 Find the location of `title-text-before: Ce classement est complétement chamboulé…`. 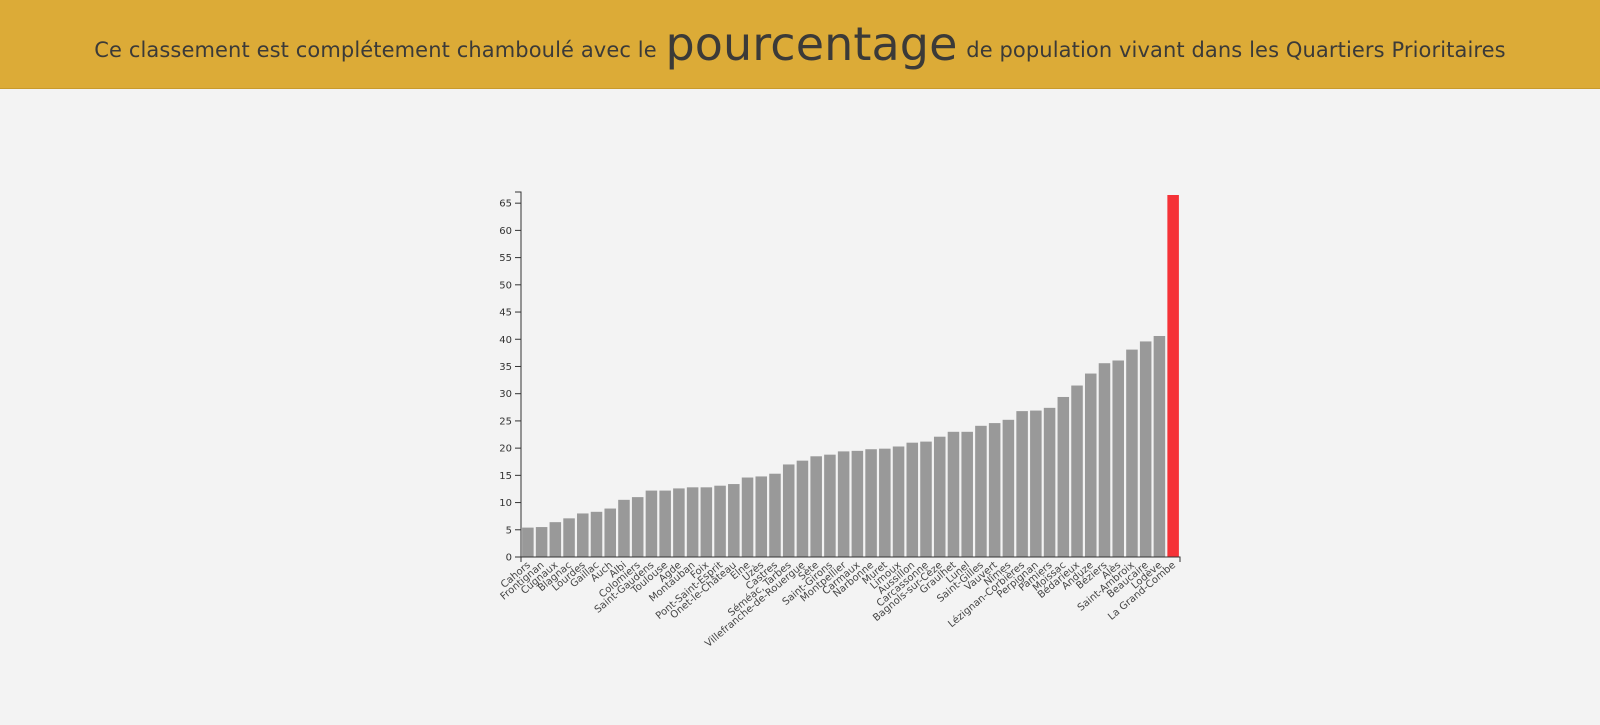

title-text-before: Ce classement est complétement chamboulé… is located at coordinates (375, 50).